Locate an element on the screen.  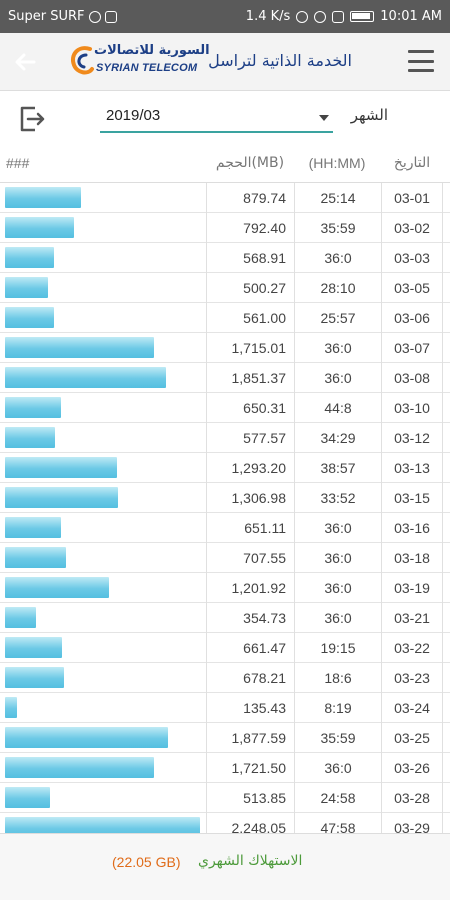
alarm-icon is located at coordinates (302, 16).